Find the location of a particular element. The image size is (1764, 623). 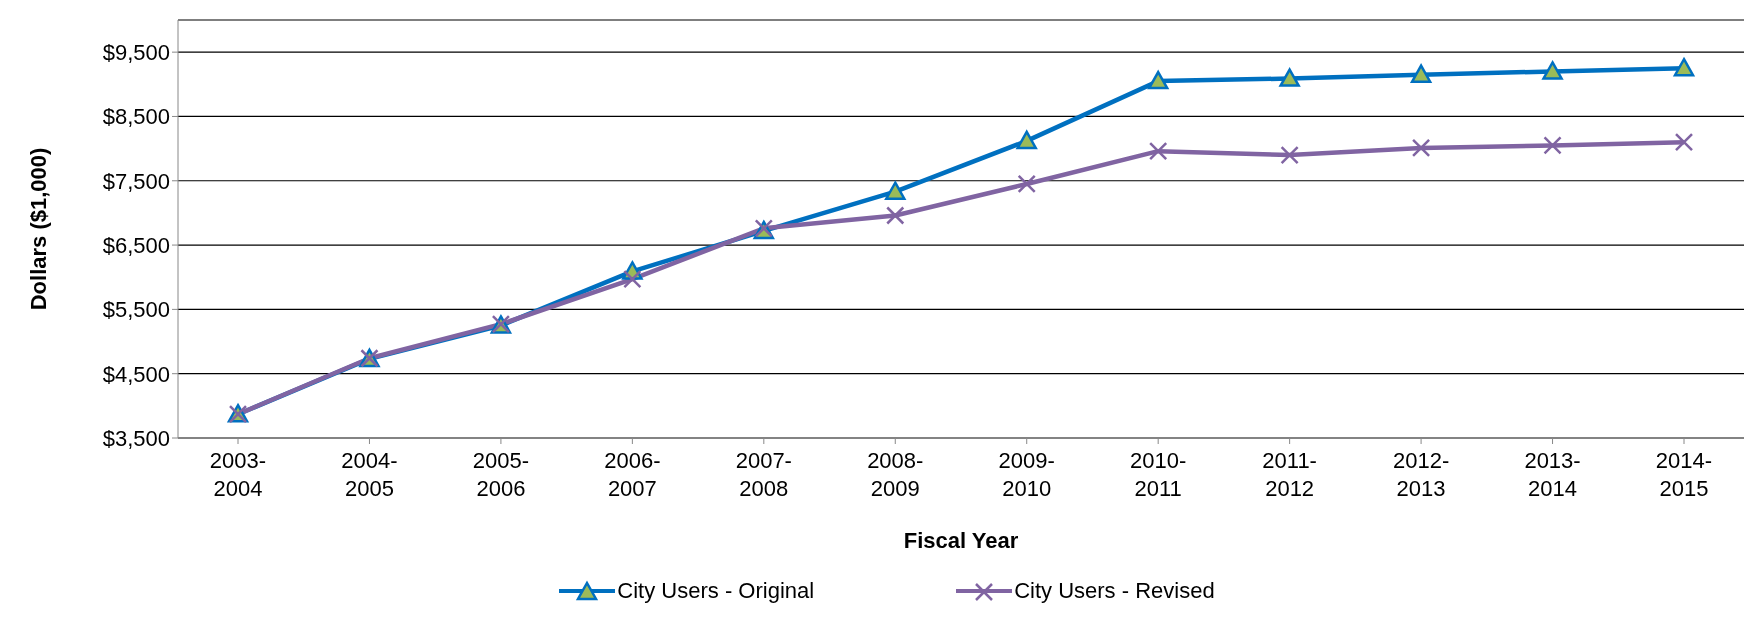

y-tick-label: $7,500 is located at coordinates (136, 181).